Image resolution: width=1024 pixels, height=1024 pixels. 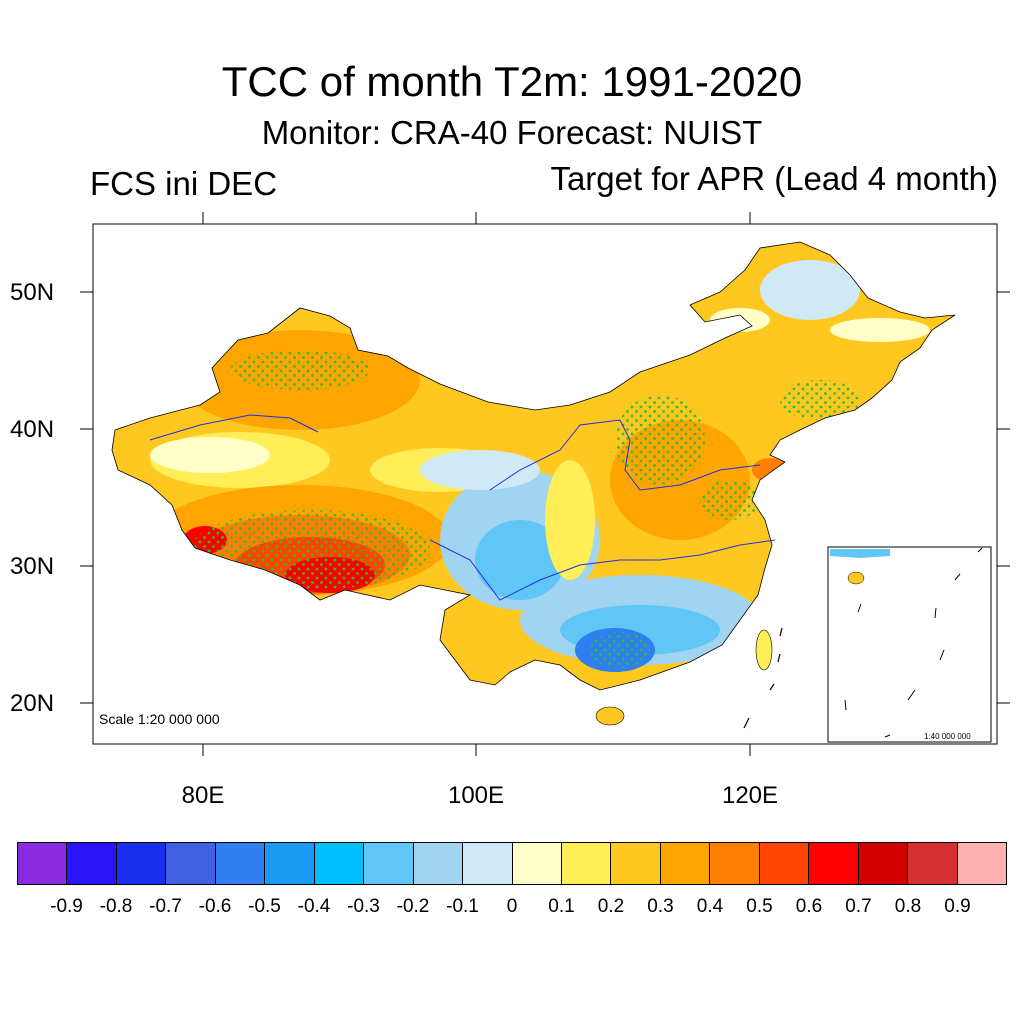 I want to click on colorbar-tick-label: 0, so click(x=512, y=906).